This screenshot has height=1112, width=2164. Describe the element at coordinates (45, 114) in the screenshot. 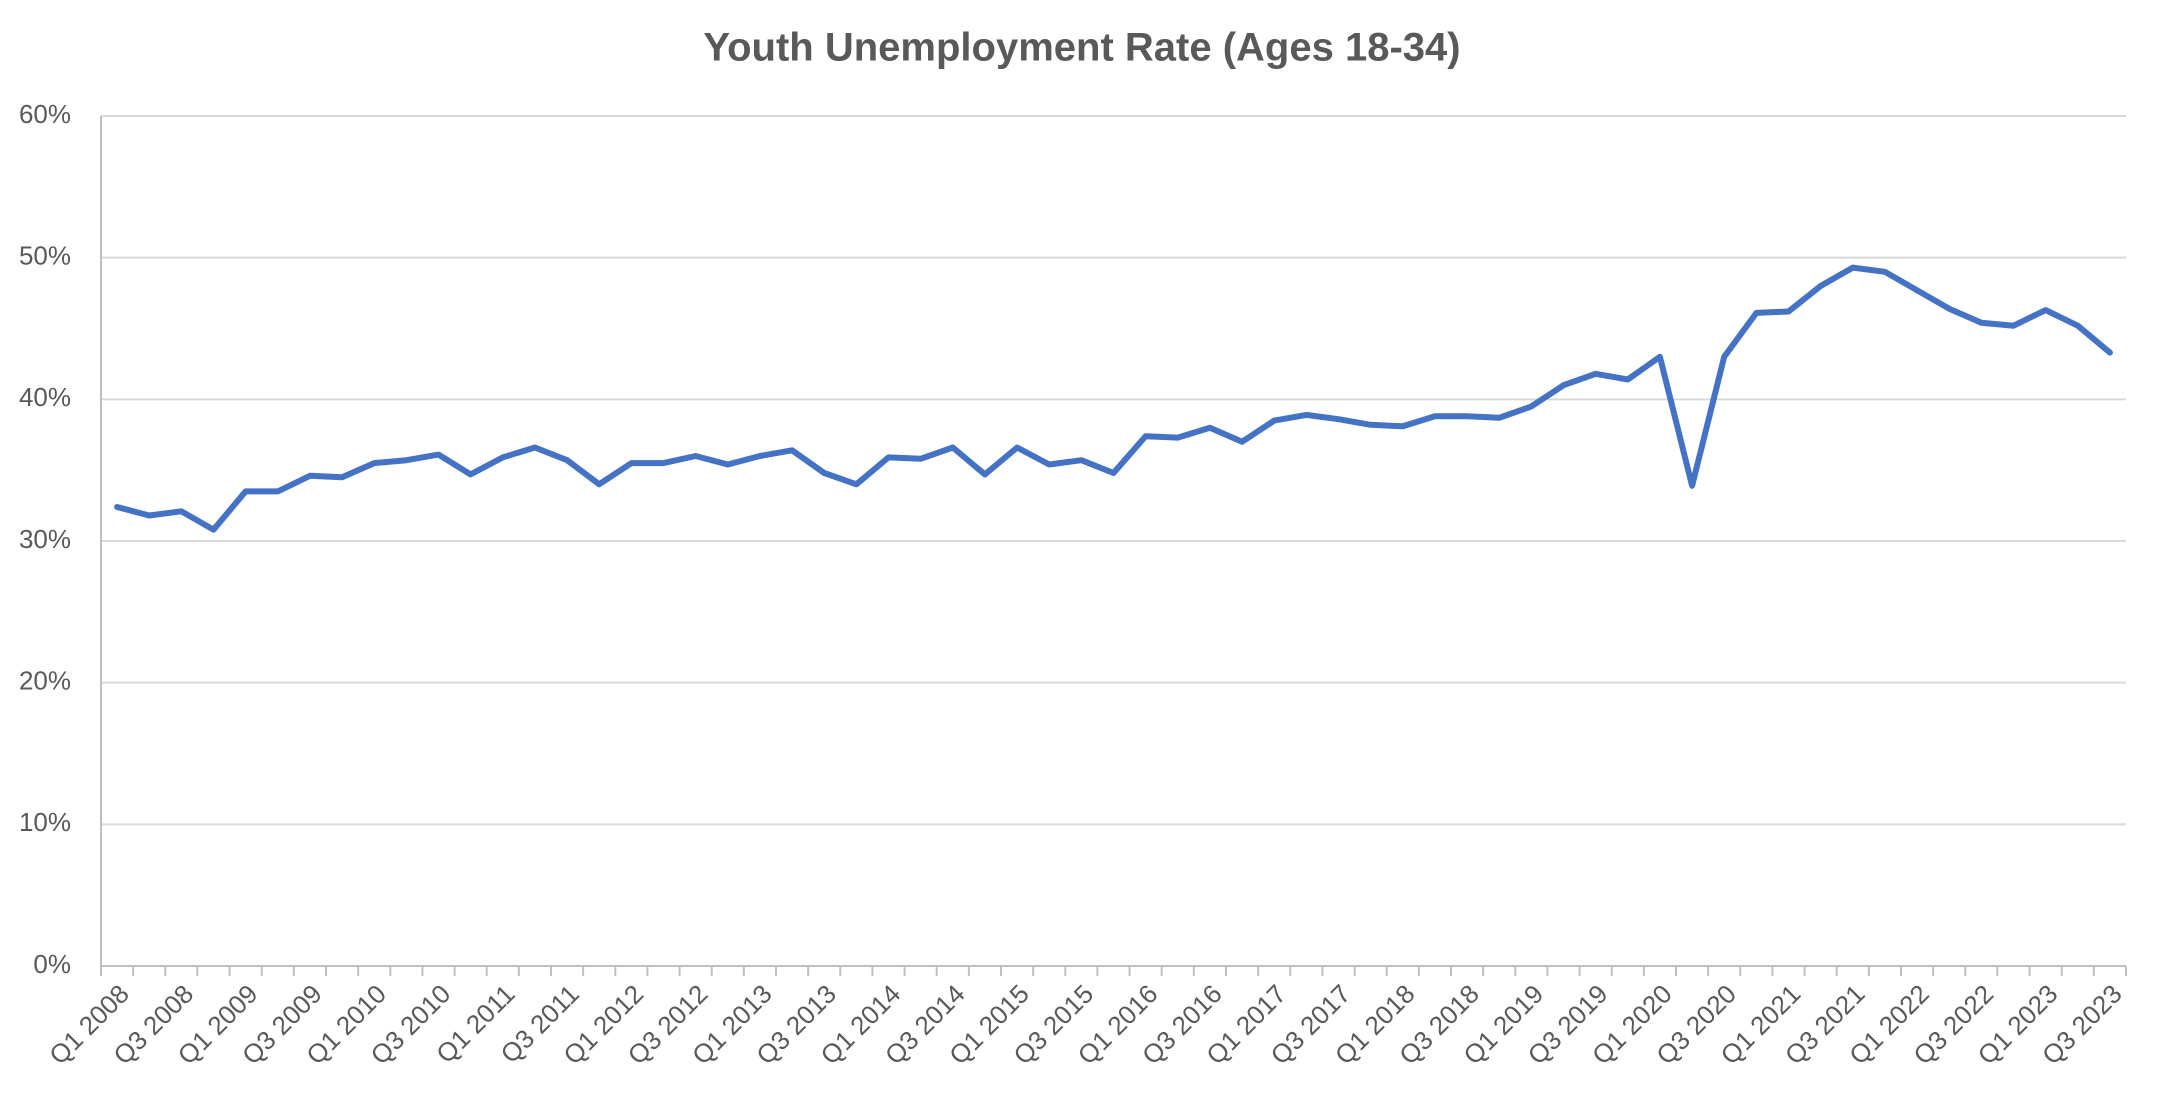

I see `y-tick-label: 60%` at that location.